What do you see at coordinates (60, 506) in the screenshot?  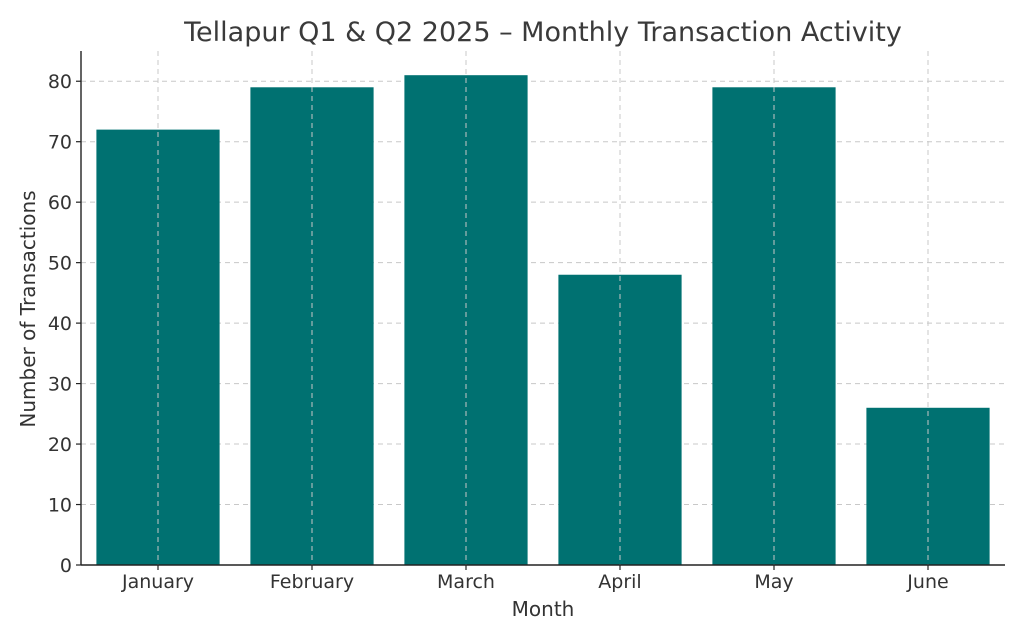 I see `y-tick-label: 10` at bounding box center [60, 506].